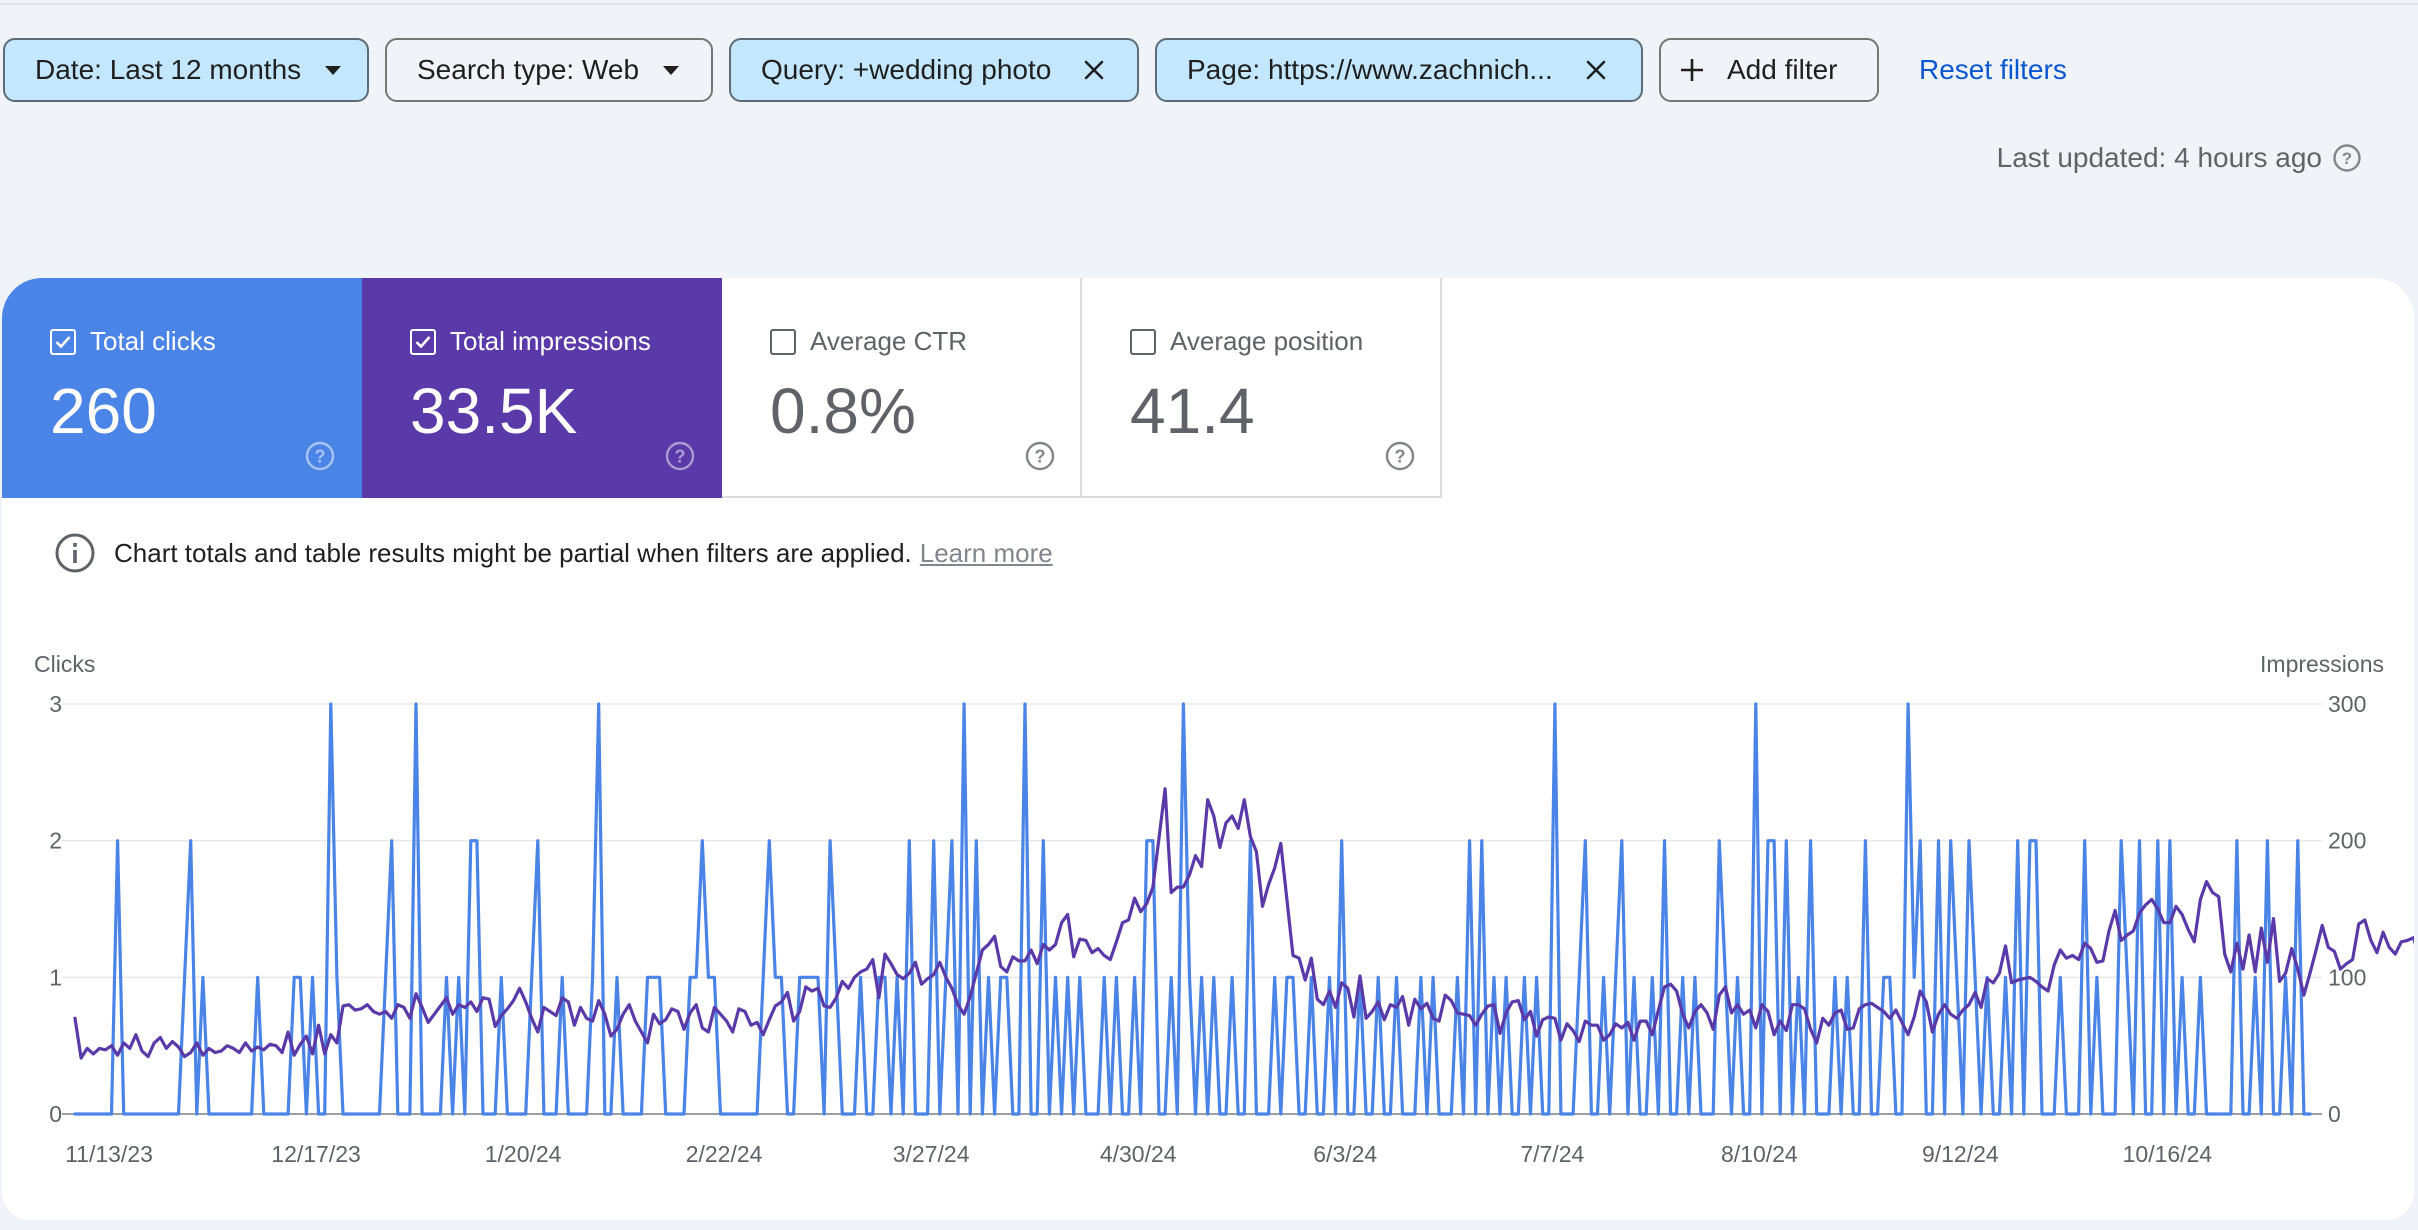  What do you see at coordinates (494, 411) in the screenshot?
I see `metric-value: 33.5K` at bounding box center [494, 411].